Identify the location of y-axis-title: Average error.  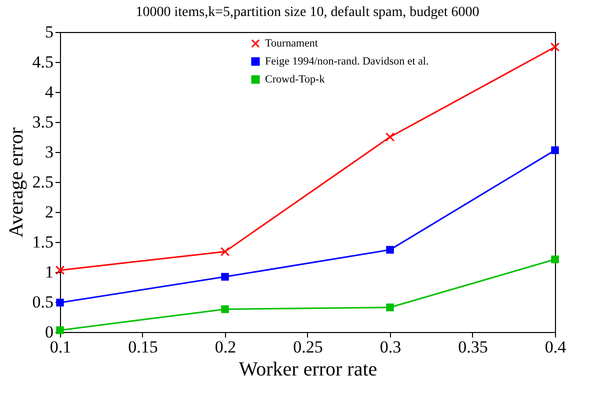
(16, 182).